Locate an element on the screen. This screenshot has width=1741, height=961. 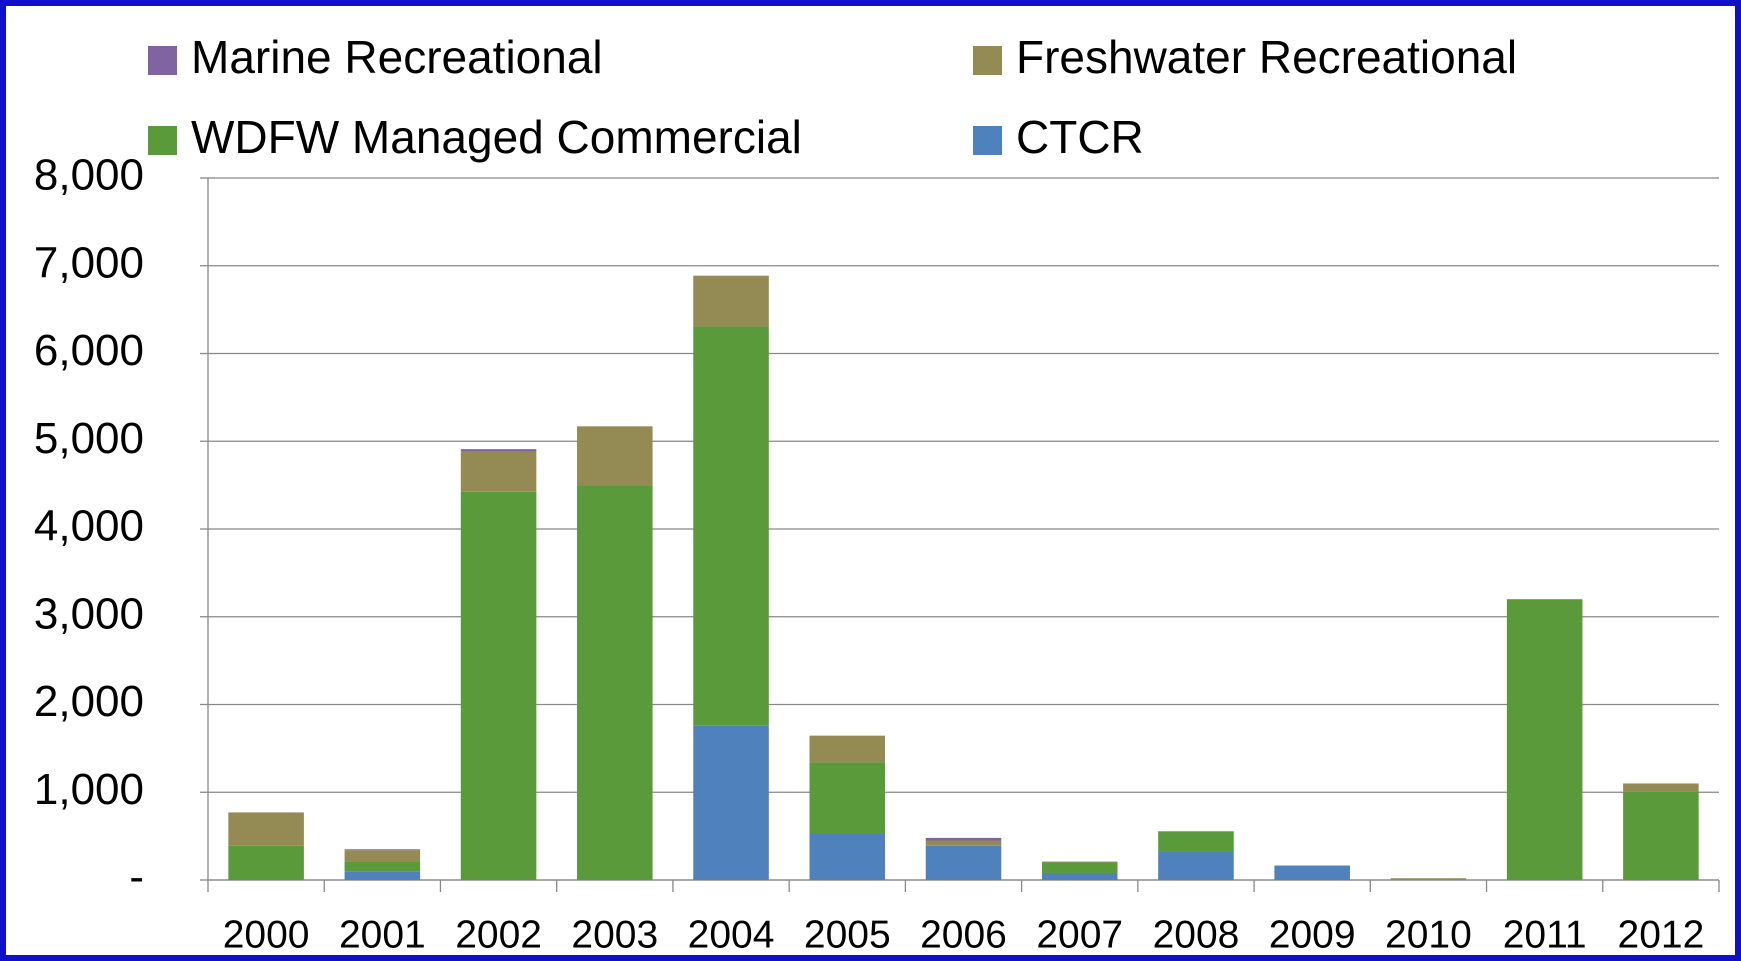
y-tick-label: 1,000 is located at coordinates (89, 789).